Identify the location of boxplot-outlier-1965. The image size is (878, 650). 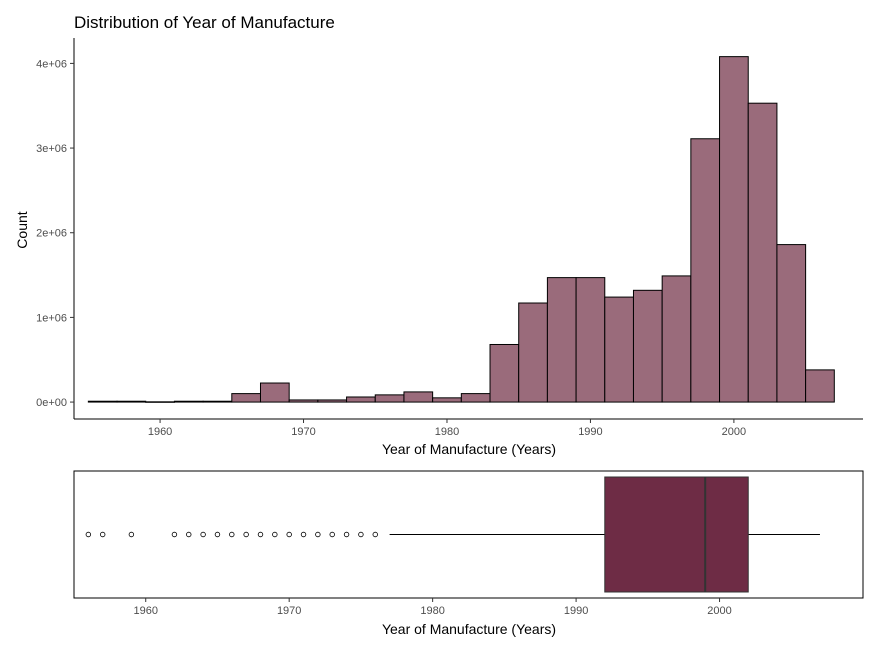
(217, 534).